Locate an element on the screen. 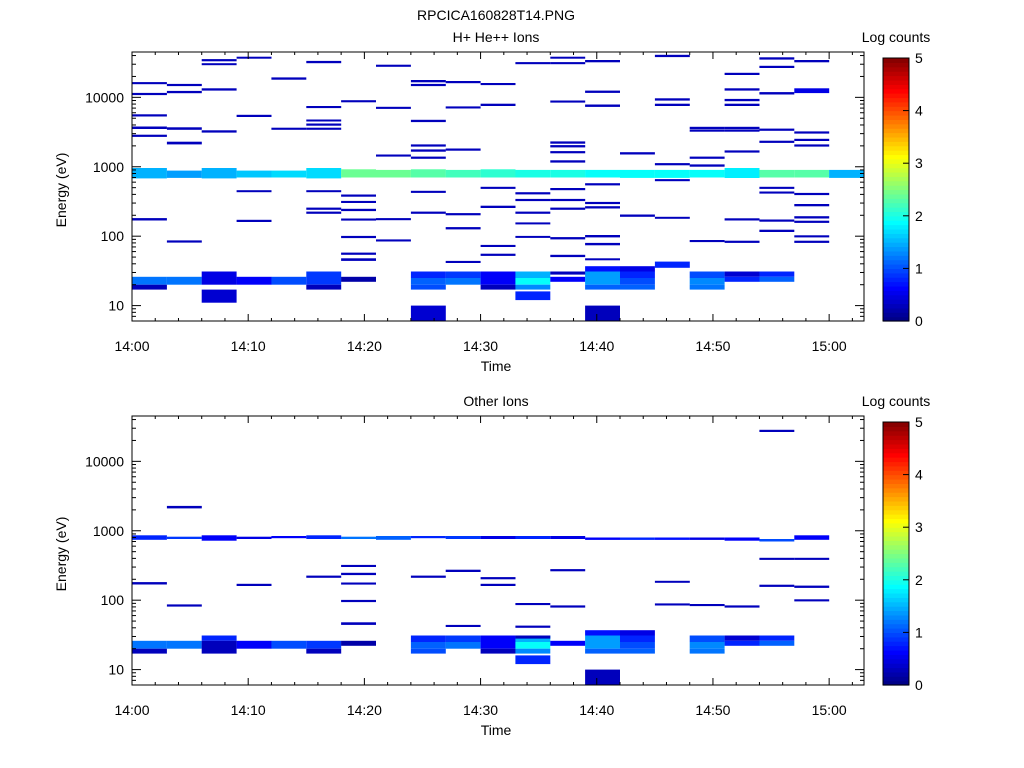 The height and width of the screenshot is (768, 1024). x-tick-label: 14:20 is located at coordinates (364, 346).